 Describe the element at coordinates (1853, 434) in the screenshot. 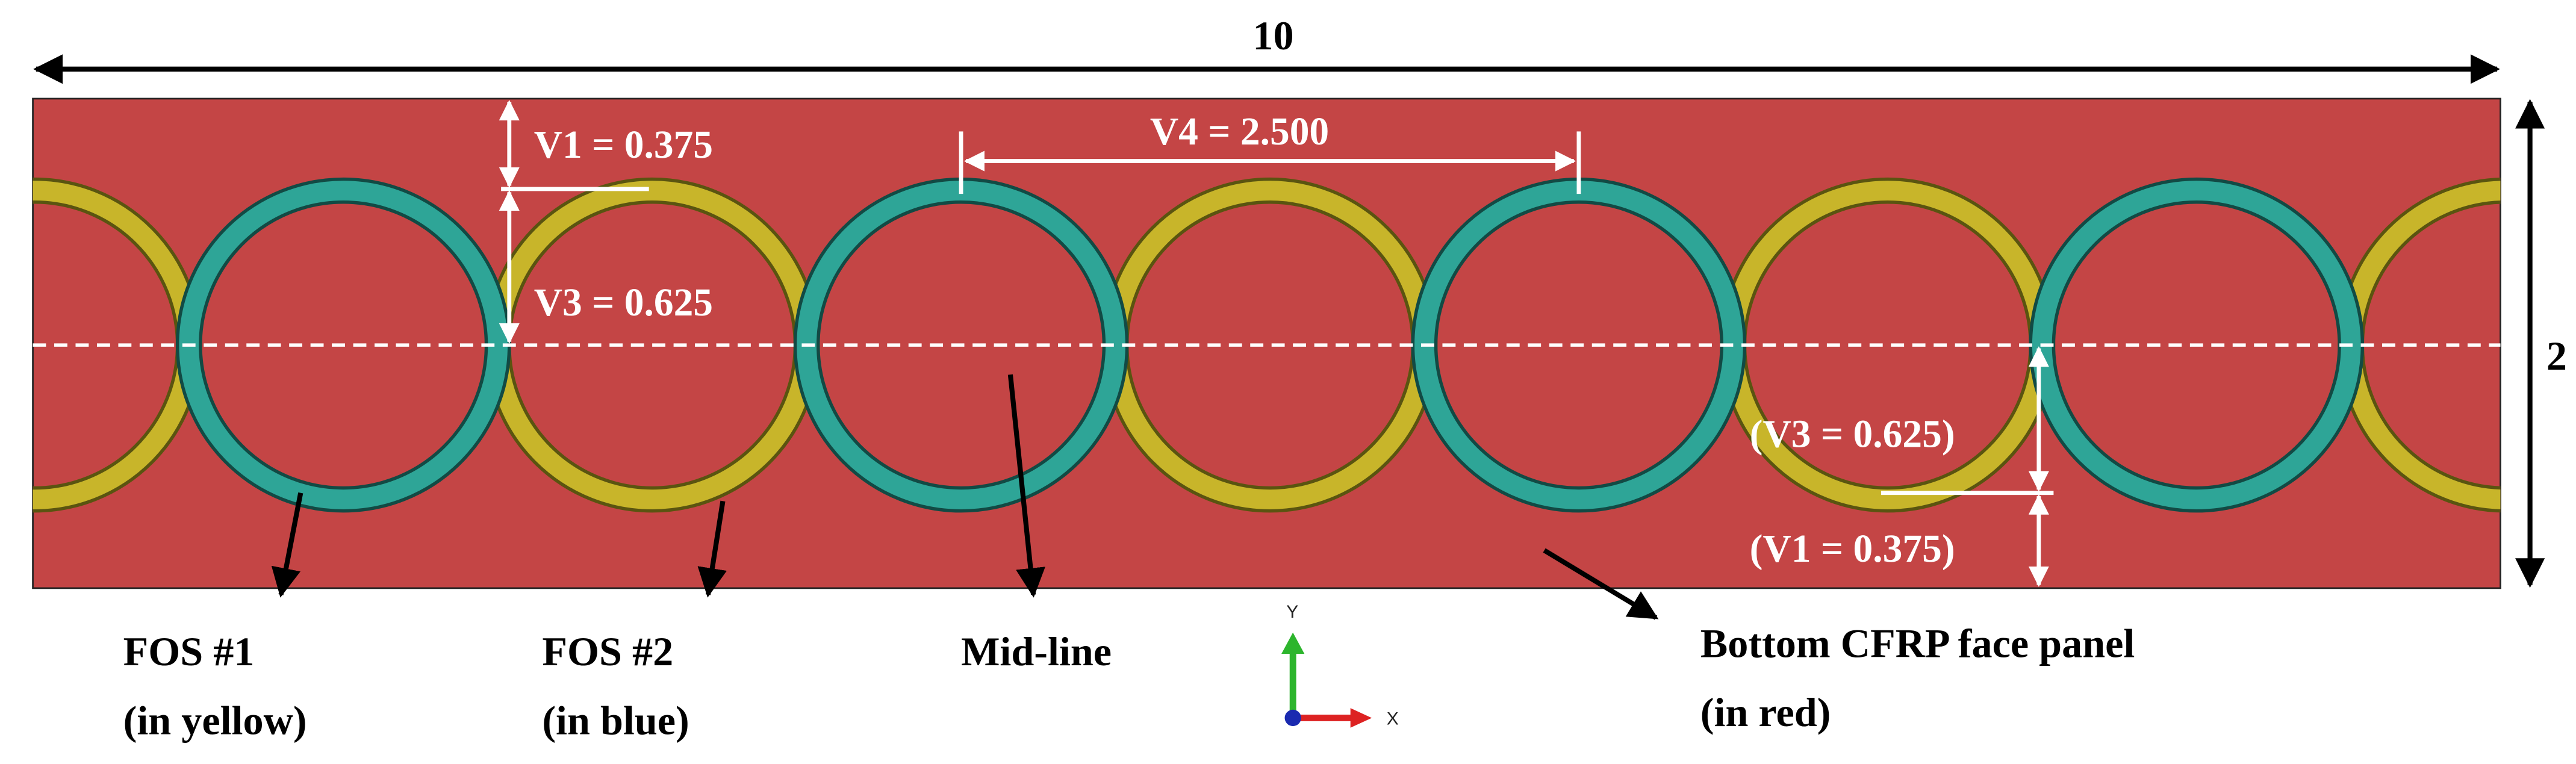

I see `v3-bottom-label: (V3 = 0.625)` at that location.